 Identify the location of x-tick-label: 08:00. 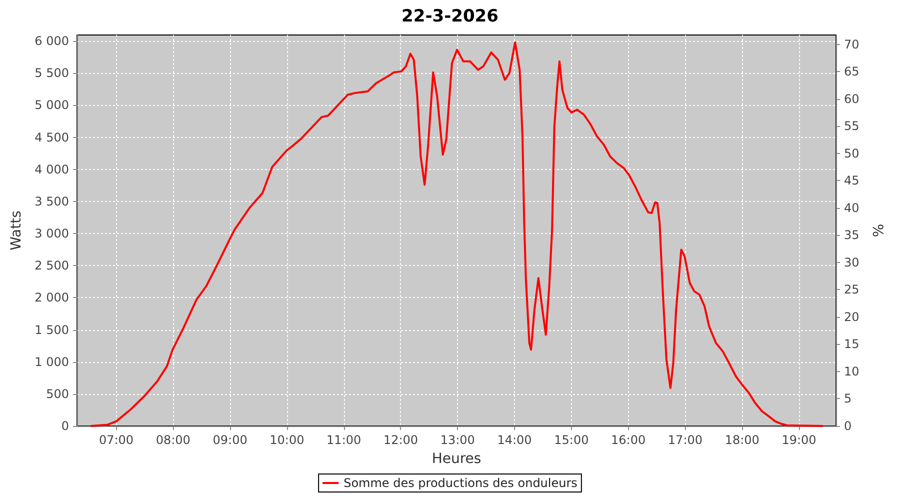
(173, 440).